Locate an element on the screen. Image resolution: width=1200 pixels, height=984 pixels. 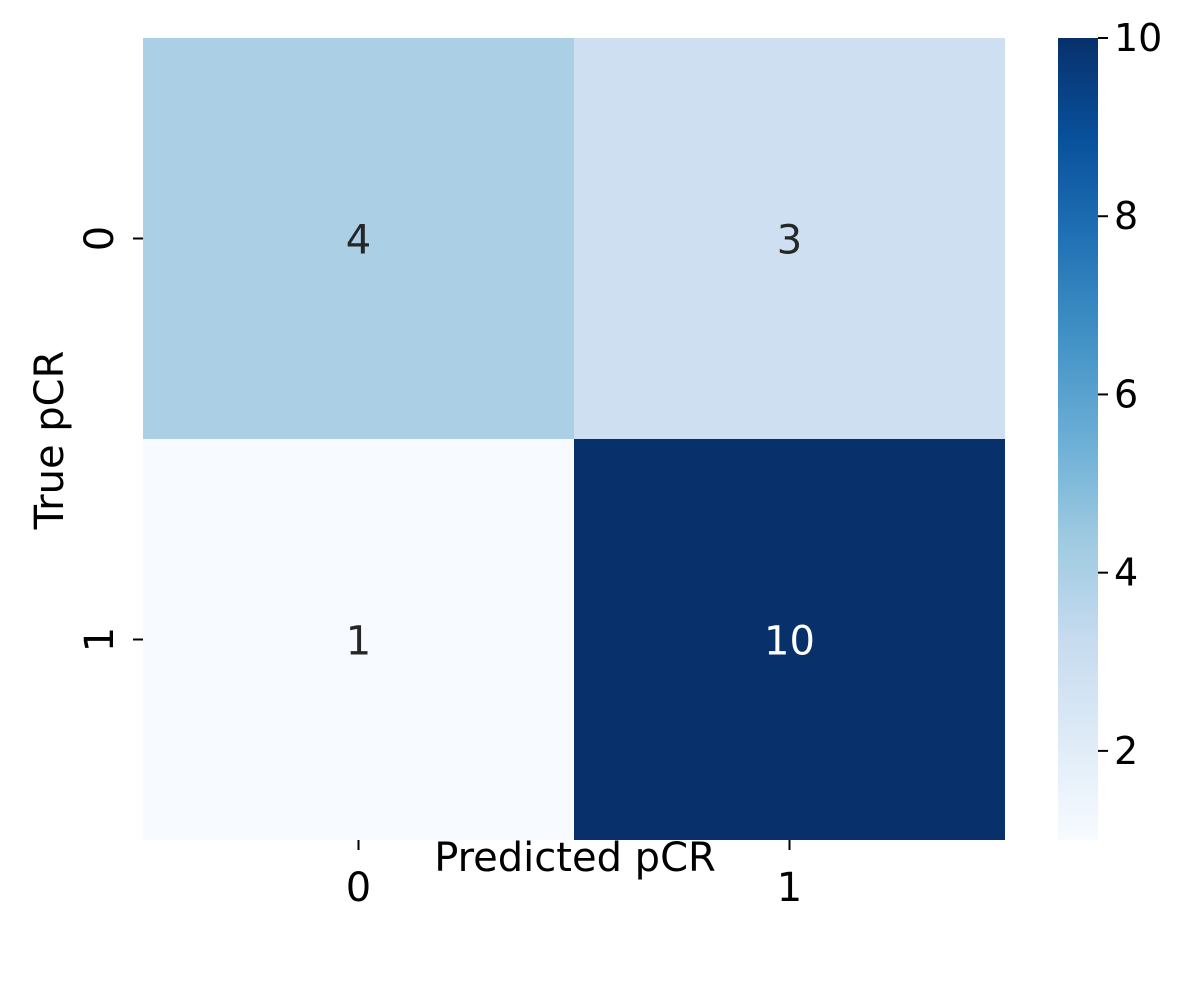
colorbar-tick-label-2: 2 is located at coordinates (1126, 751).